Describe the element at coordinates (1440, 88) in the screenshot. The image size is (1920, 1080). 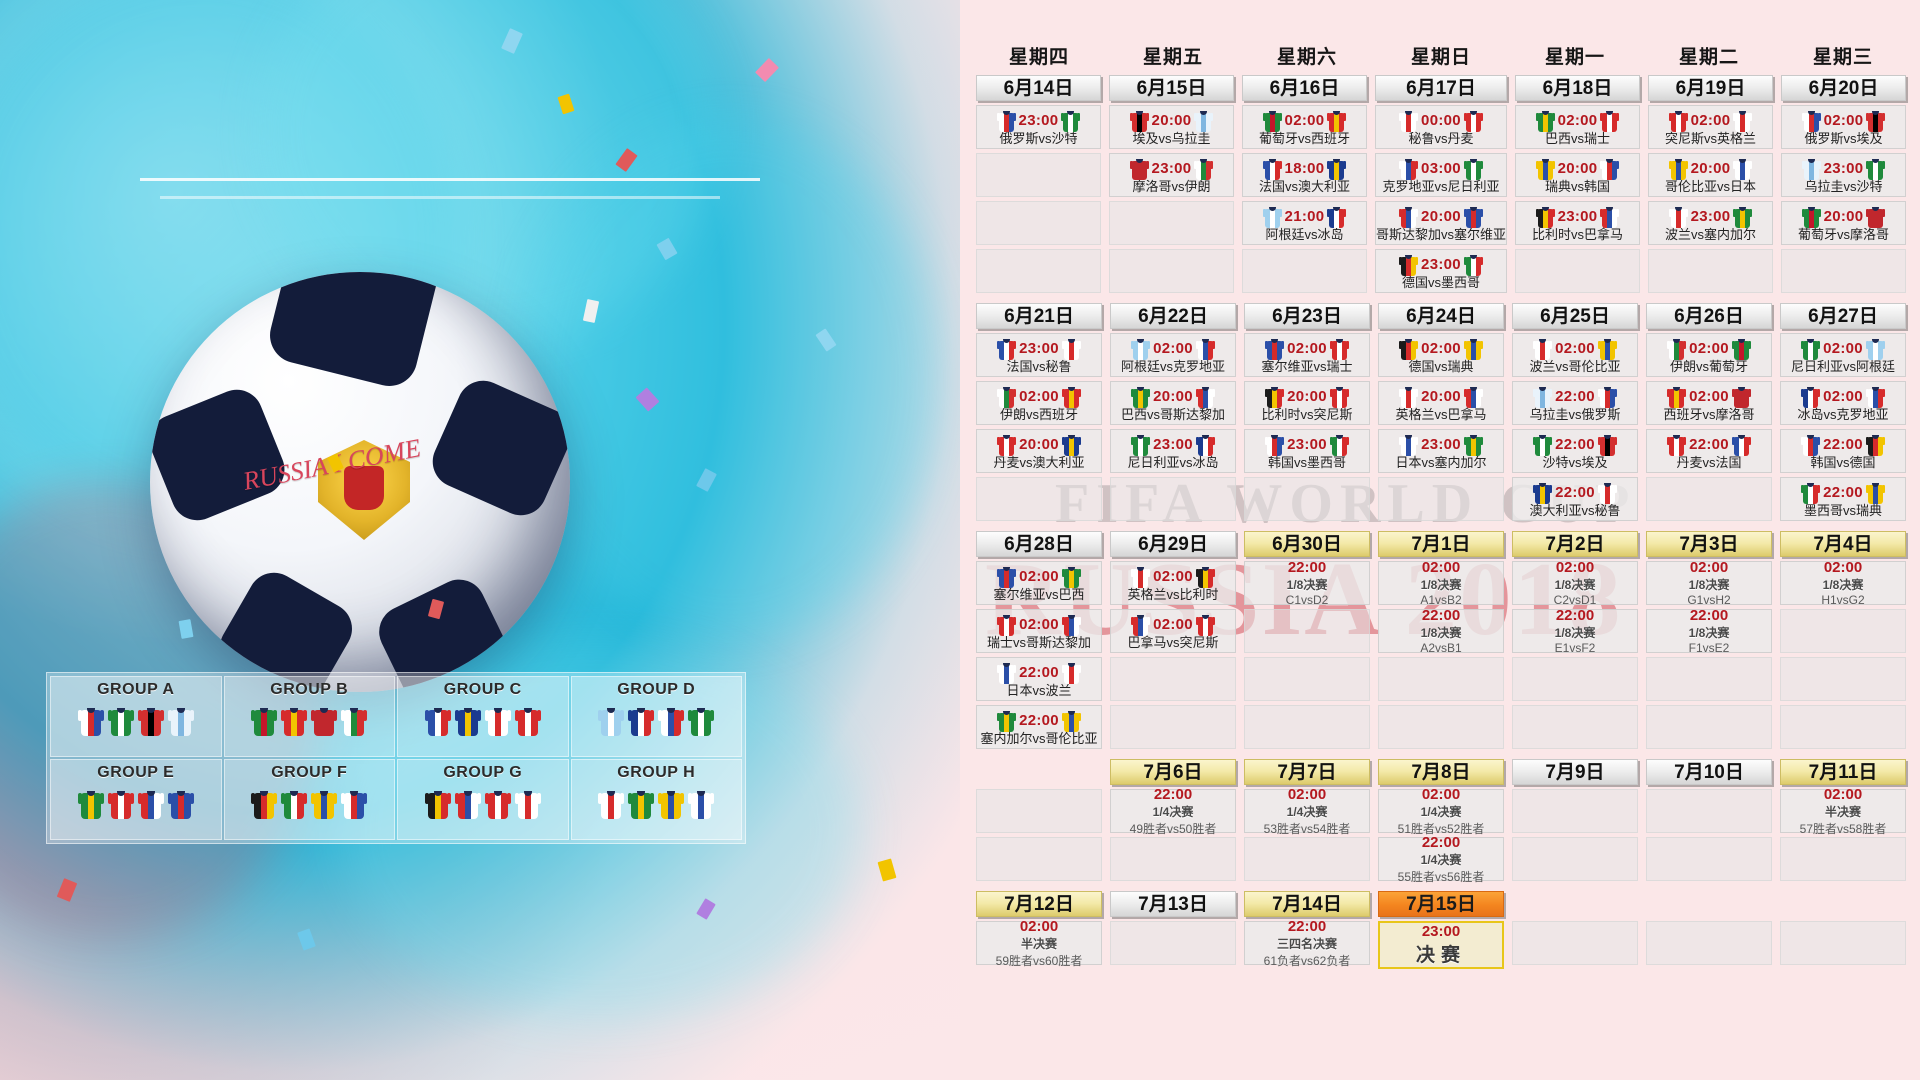
I see `date-header-6月17日: 6月17日` at that location.